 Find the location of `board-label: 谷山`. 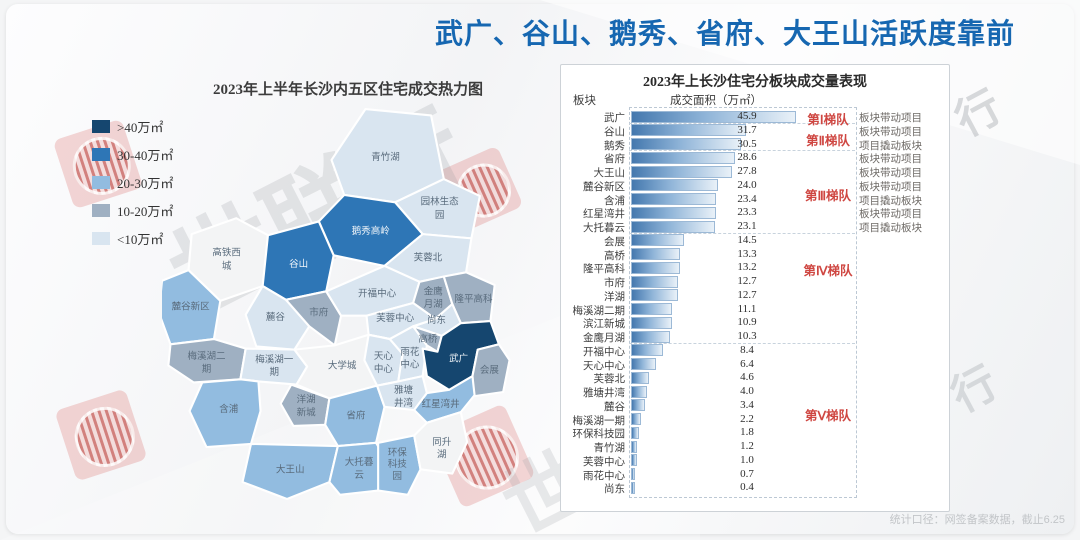

board-label: 谷山 is located at coordinates (614, 132).